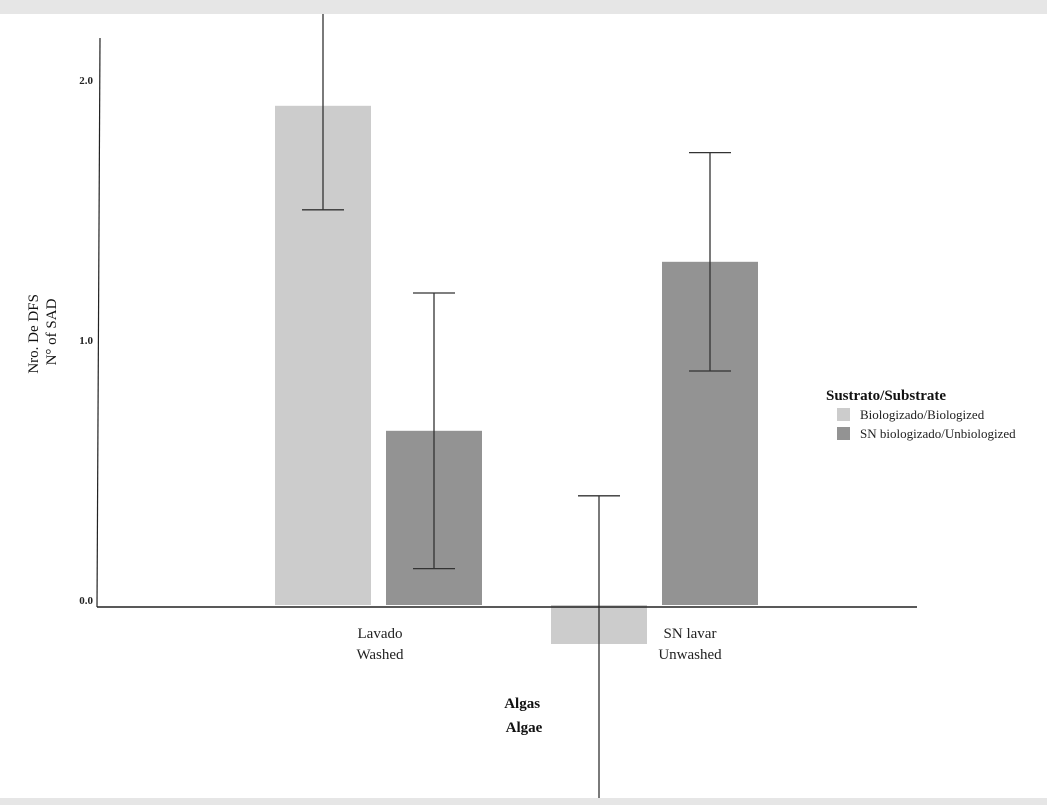  I want to click on legend-label-unbiologized: SN biologizado/Unbiologized, so click(938, 433).